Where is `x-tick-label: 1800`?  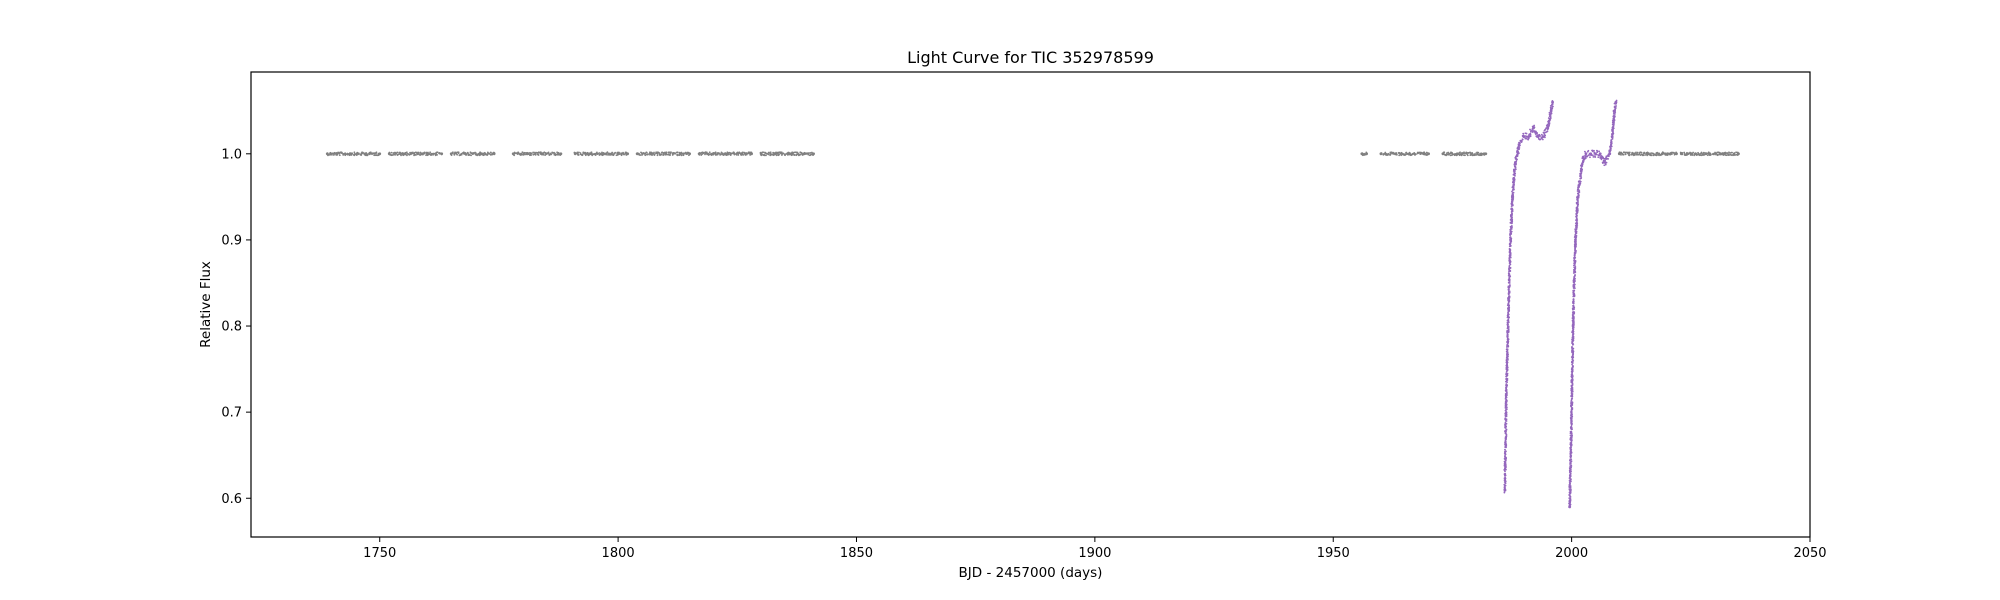 x-tick-label: 1800 is located at coordinates (618, 553).